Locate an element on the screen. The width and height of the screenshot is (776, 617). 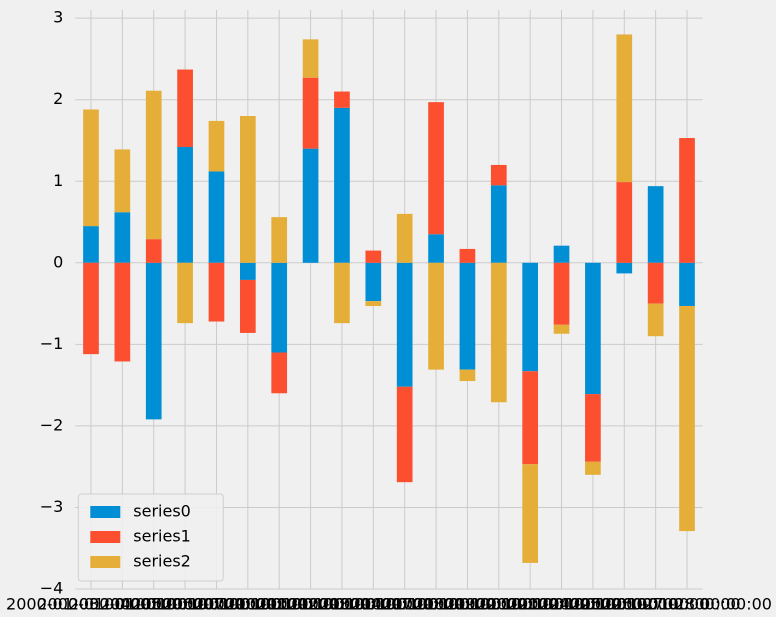
y-tick-label: −4 is located at coordinates (52, 588).